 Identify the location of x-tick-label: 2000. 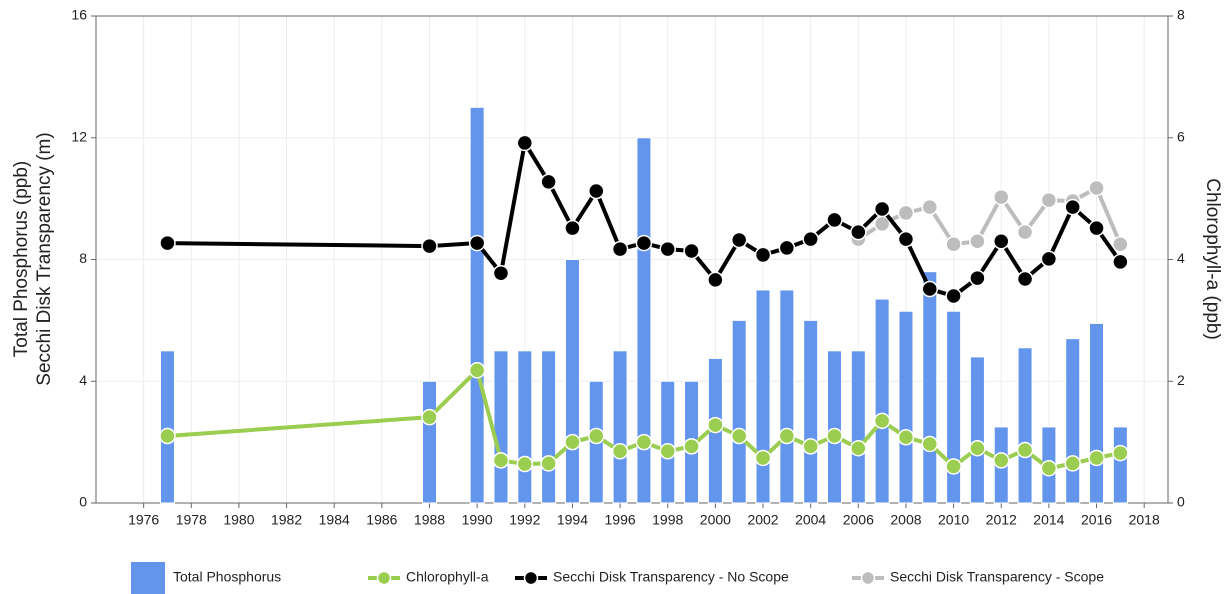
(715, 520).